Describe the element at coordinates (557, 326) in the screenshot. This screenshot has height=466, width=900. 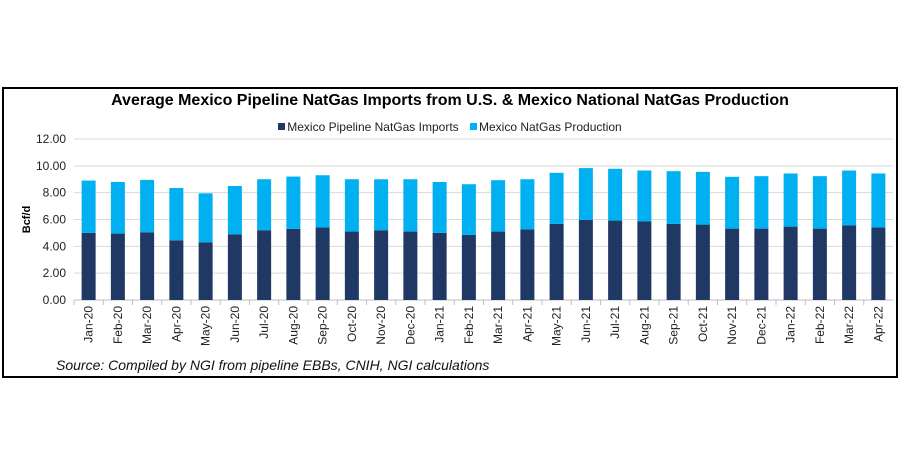
I see `x-tick-label: May-21` at that location.